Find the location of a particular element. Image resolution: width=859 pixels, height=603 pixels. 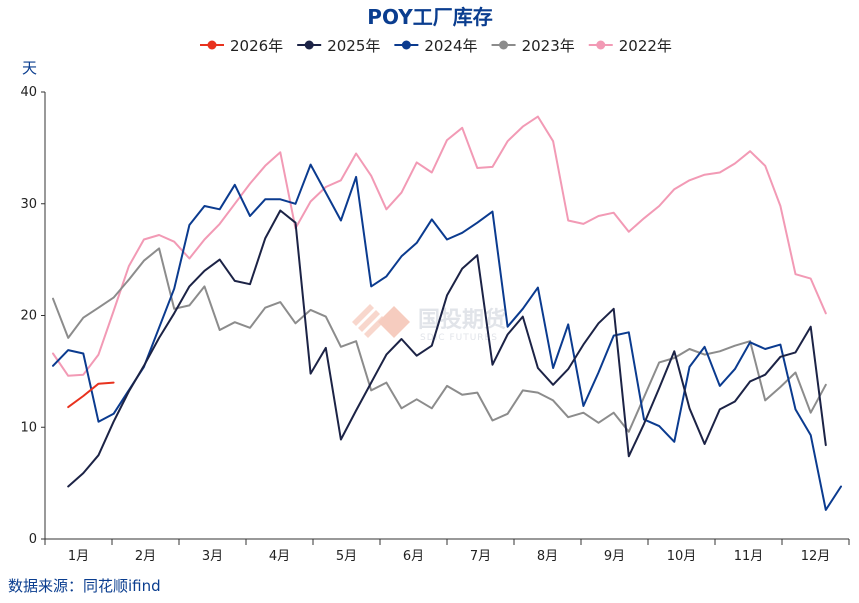

legend-item: 2025年 is located at coordinates (338, 46).